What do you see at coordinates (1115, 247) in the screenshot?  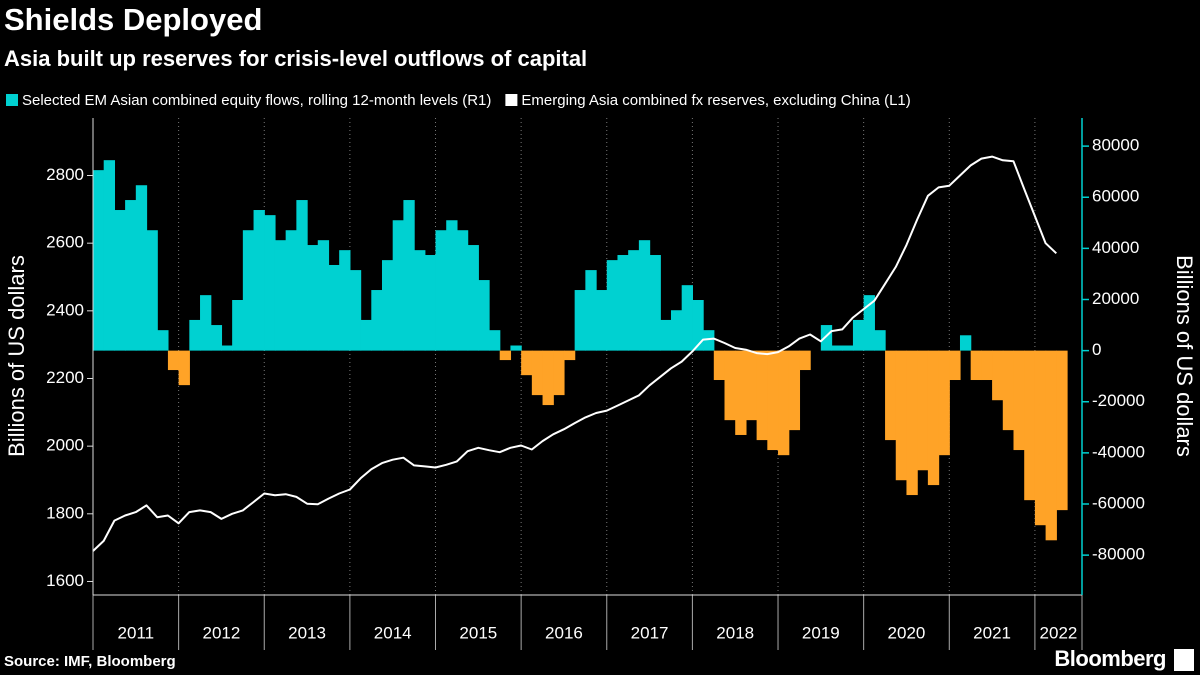 I see `y2-tick-label: 40000` at bounding box center [1115, 247].